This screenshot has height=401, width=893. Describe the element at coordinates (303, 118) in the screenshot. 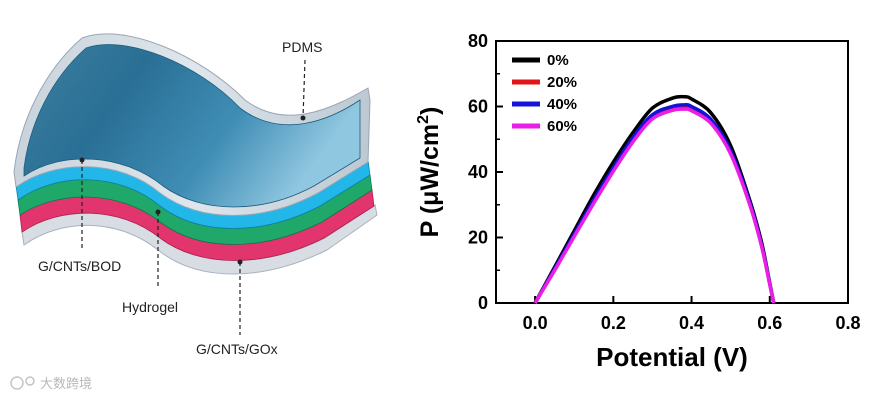

I see `pdms-callout-dot` at that location.